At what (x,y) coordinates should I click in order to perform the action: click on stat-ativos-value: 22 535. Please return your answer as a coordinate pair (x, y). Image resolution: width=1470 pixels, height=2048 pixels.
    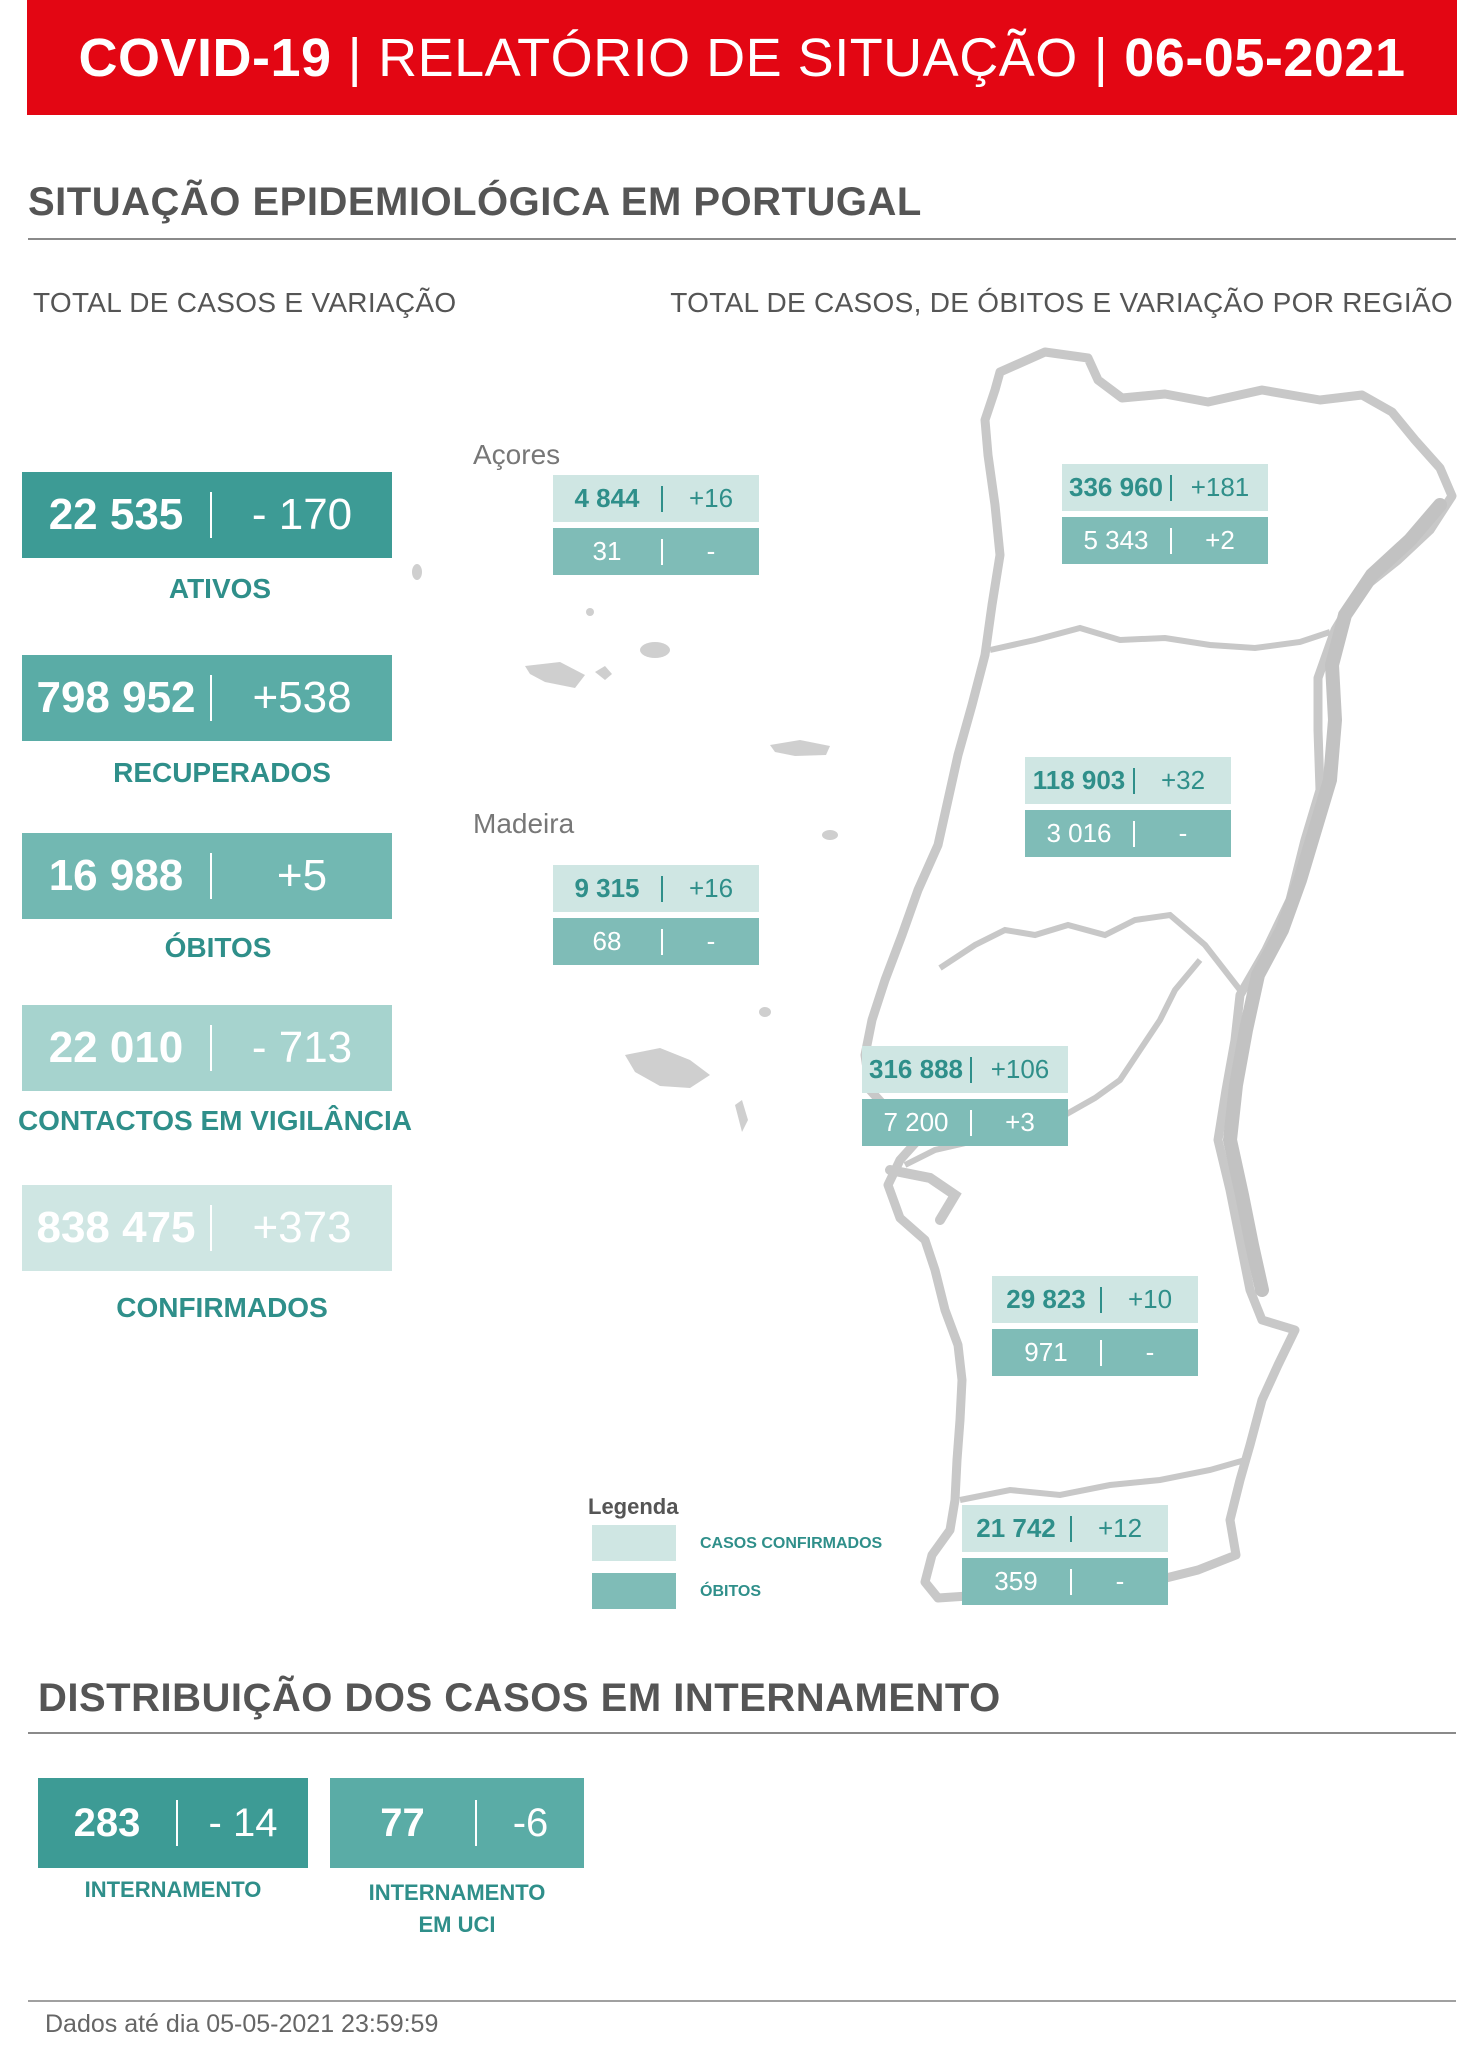
    Looking at the image, I should click on (116, 514).